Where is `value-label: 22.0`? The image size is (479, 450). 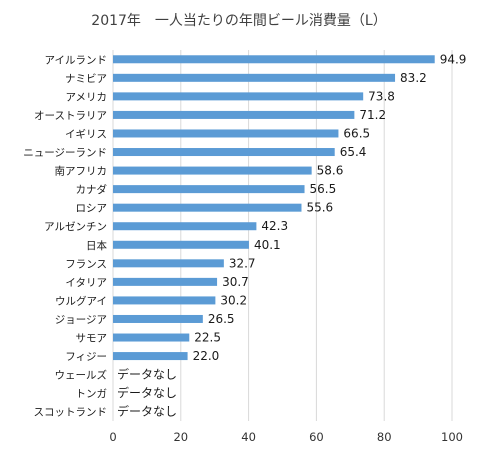 value-label: 22.0 is located at coordinates (206, 356).